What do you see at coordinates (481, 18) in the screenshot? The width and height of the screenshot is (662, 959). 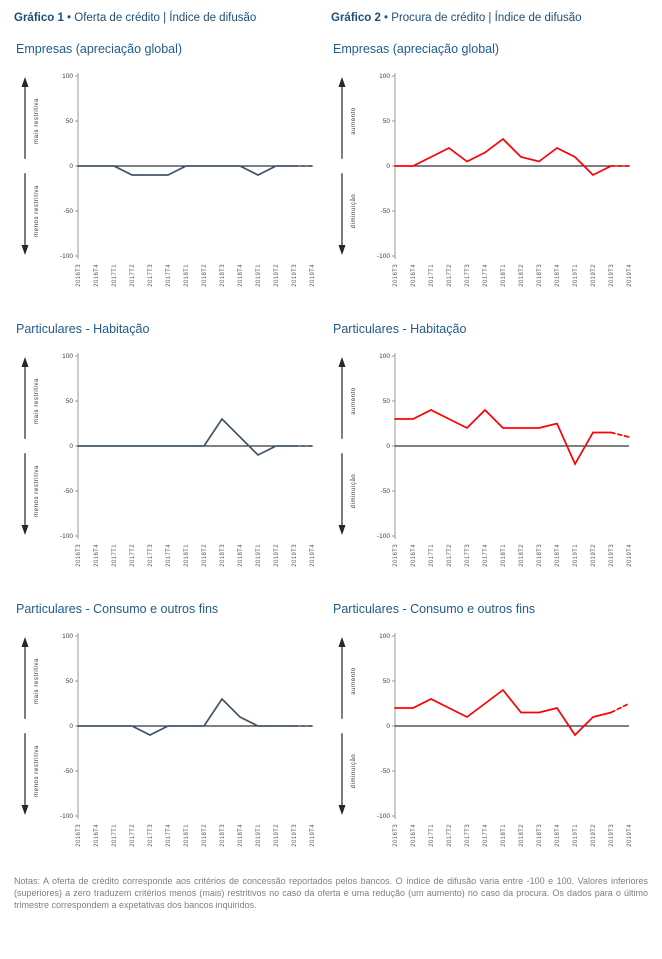 I see `grafico2-title-text: • Procura de crédito | Índice de difusão` at bounding box center [481, 18].